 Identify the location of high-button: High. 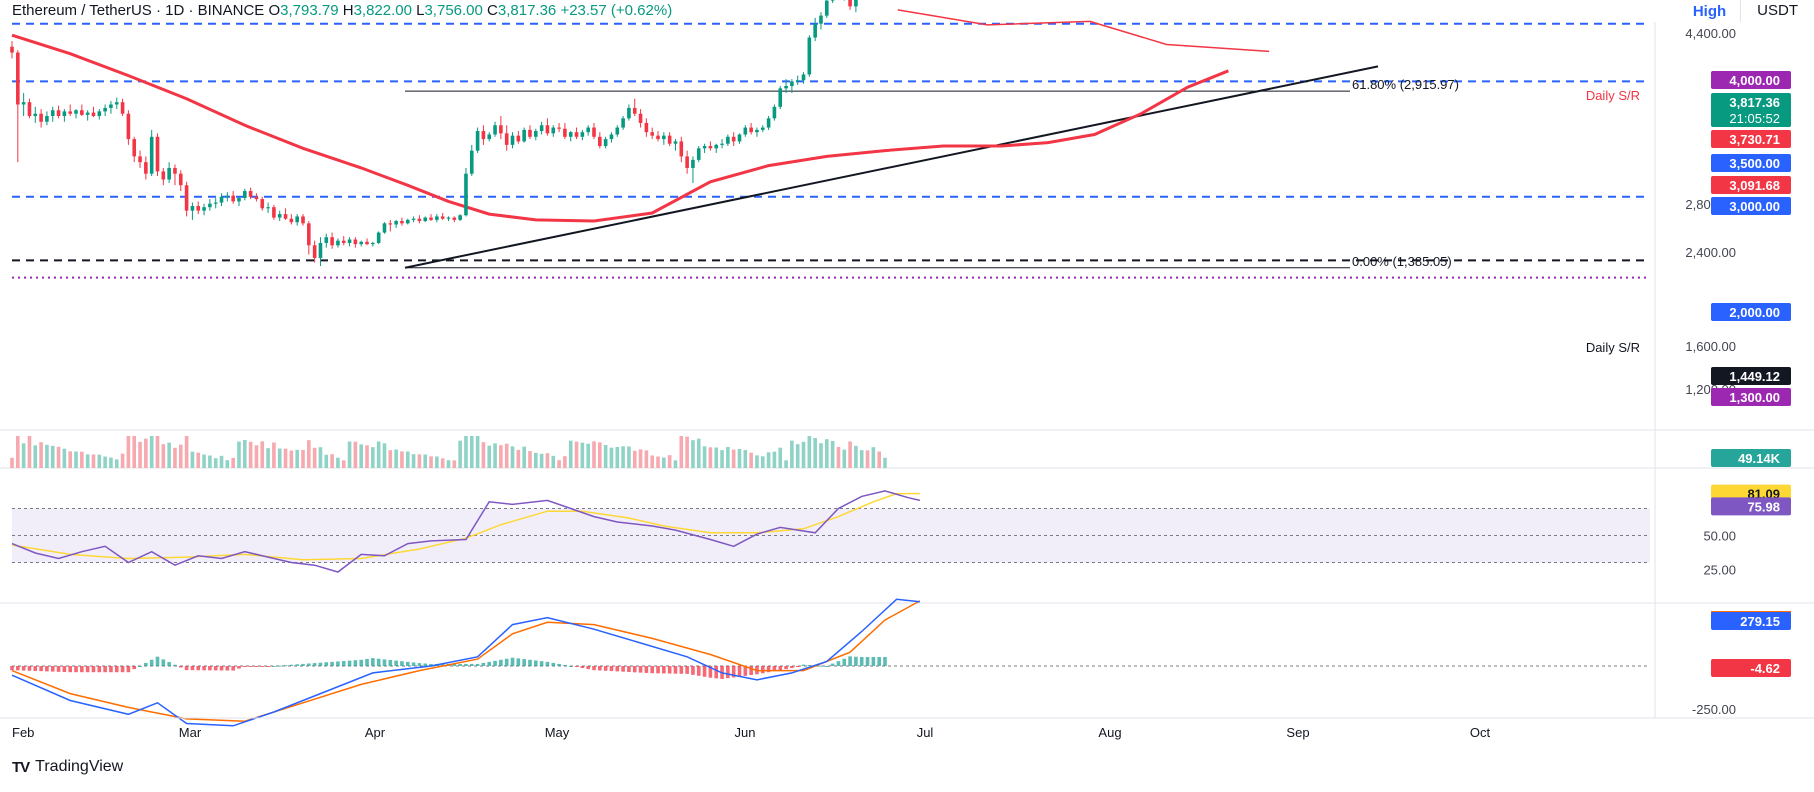
(1709, 11).